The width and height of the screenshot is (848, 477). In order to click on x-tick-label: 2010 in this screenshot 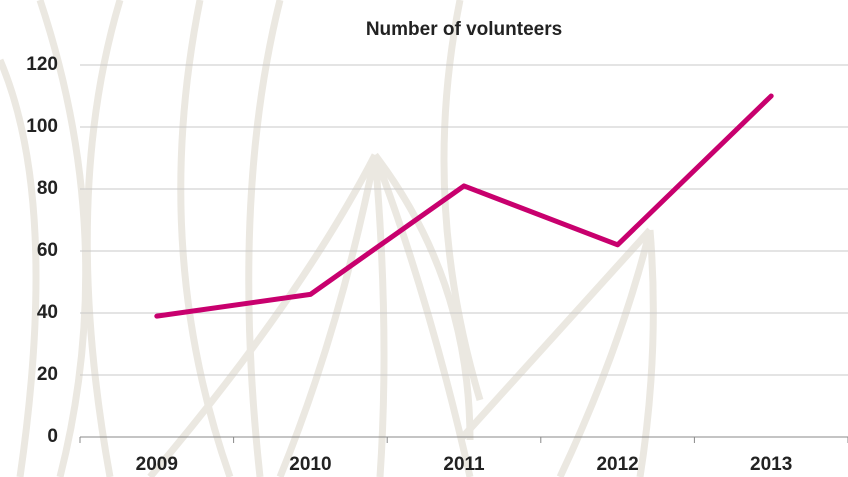, I will do `click(310, 464)`.